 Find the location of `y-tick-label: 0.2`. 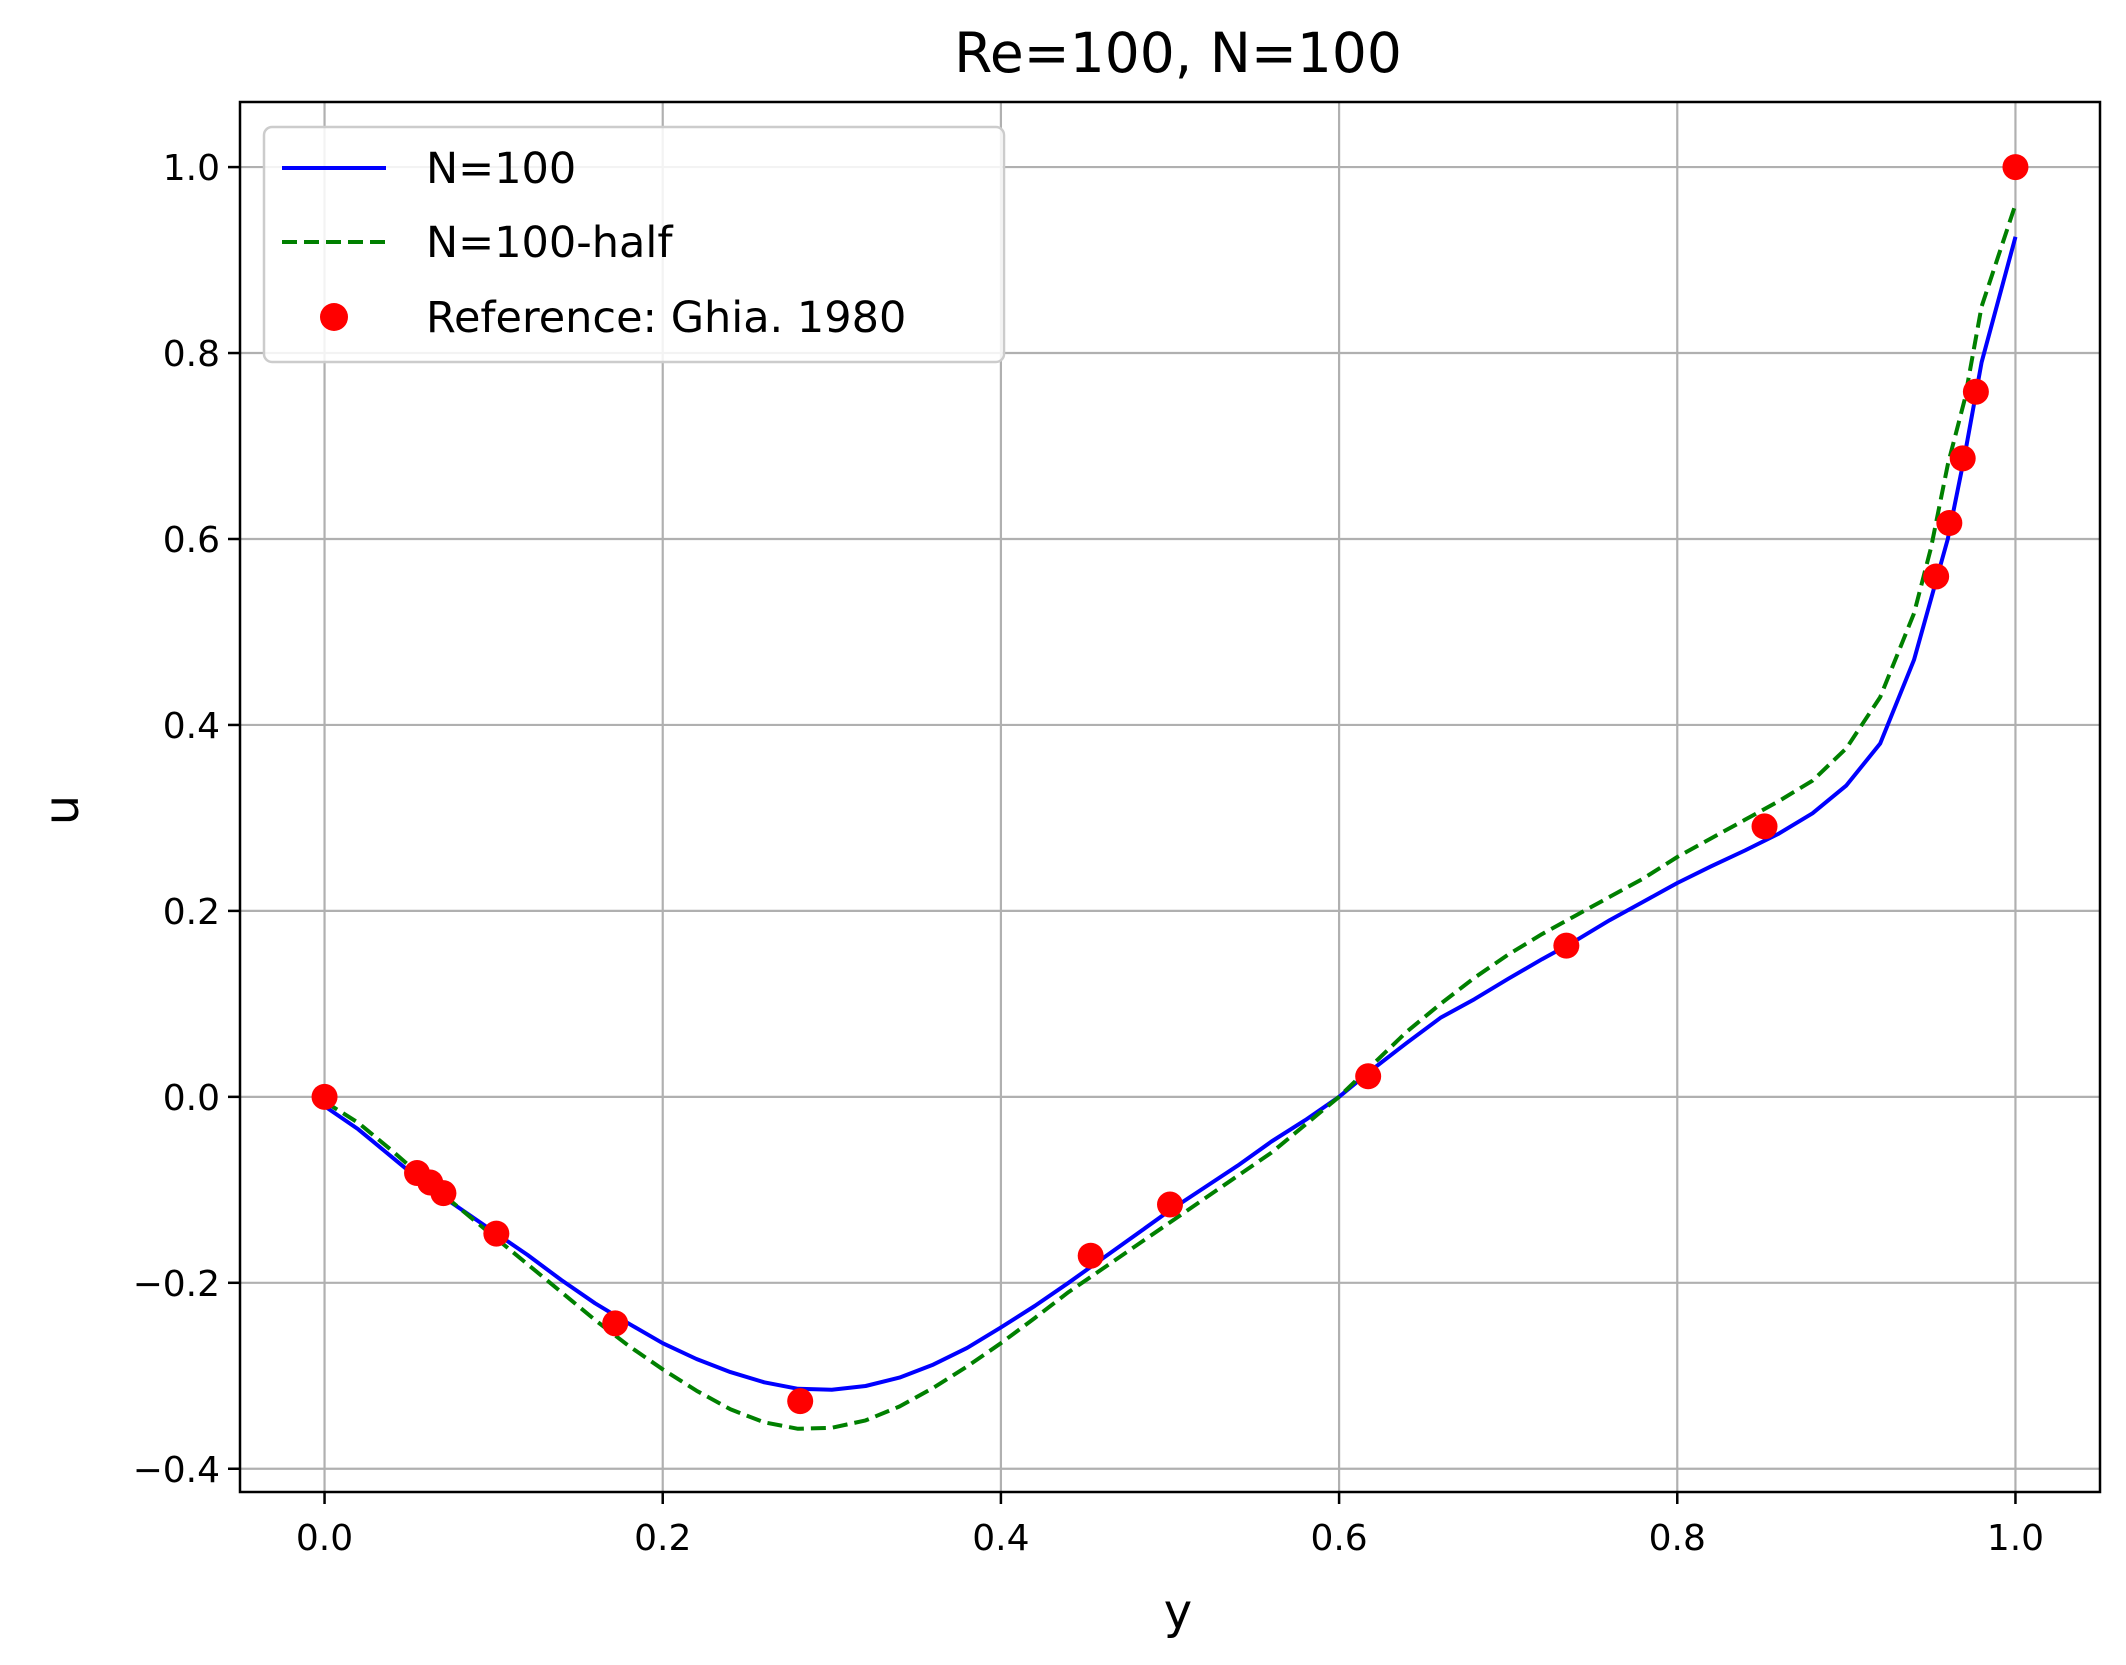

y-tick-label: 0.2 is located at coordinates (191, 912).